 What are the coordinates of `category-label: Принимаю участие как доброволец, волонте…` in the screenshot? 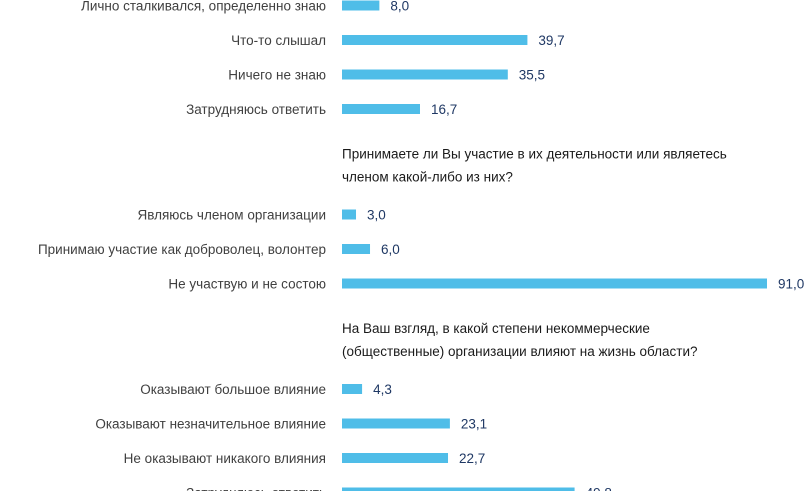 It's located at (182, 249).